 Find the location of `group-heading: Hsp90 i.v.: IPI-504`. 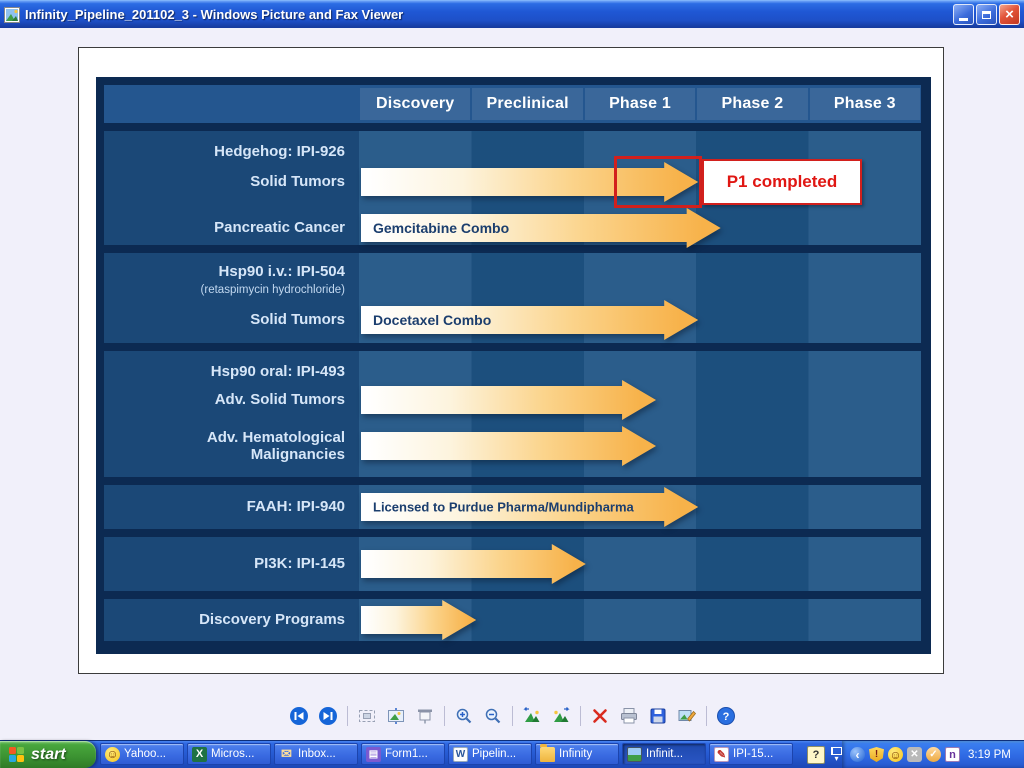

group-heading: Hsp90 i.v.: IPI-504 is located at coordinates (281, 271).